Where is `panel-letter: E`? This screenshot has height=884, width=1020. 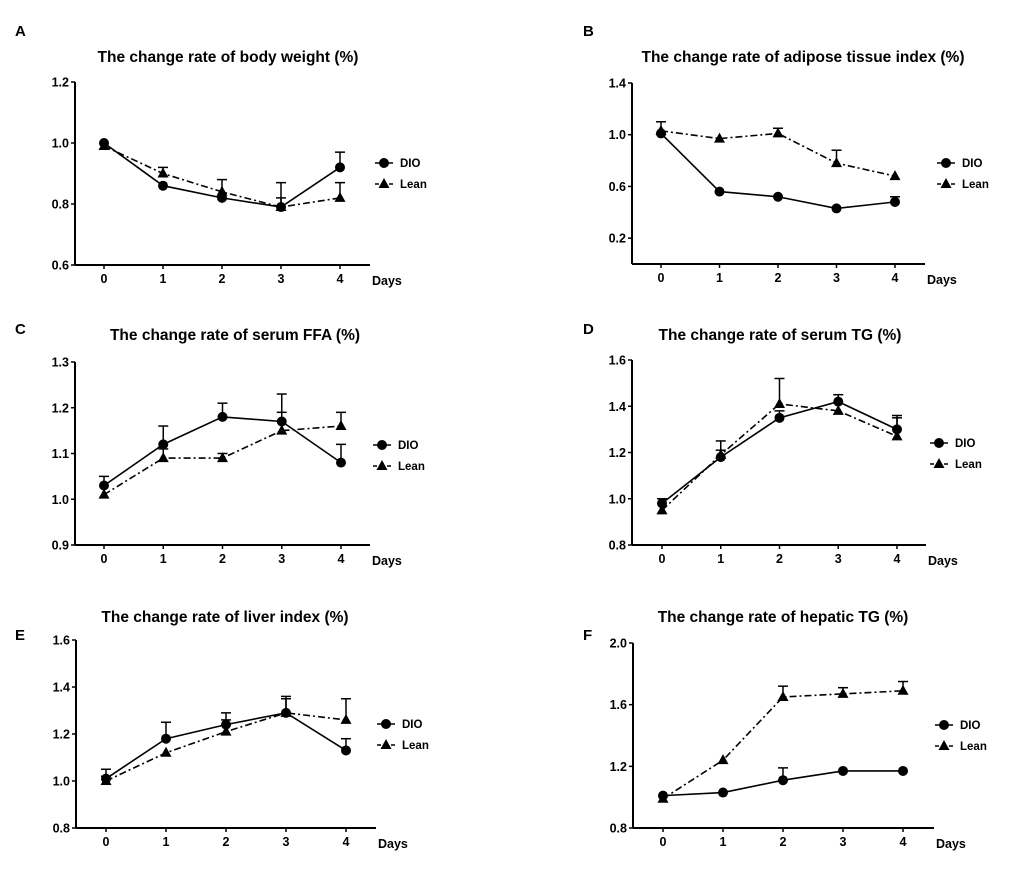
panel-letter: E is located at coordinates (20, 635).